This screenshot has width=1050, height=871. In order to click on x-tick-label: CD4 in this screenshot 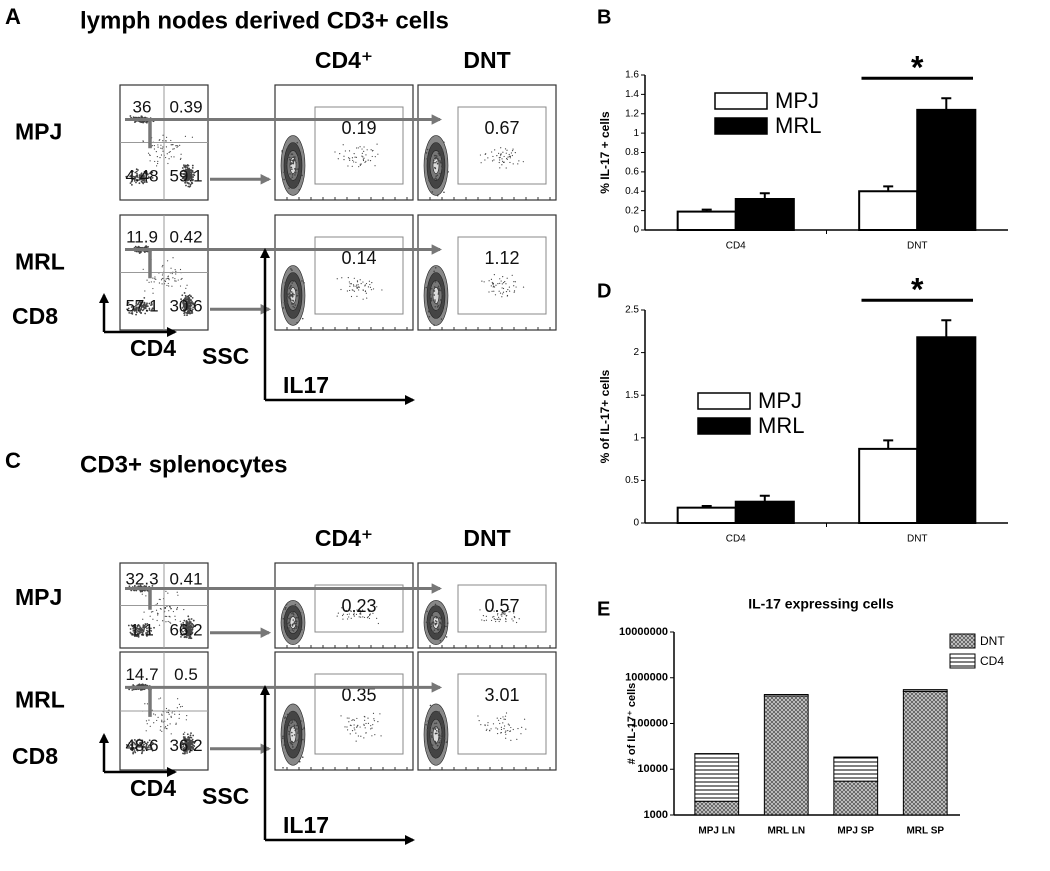, I will do `click(736, 246)`.